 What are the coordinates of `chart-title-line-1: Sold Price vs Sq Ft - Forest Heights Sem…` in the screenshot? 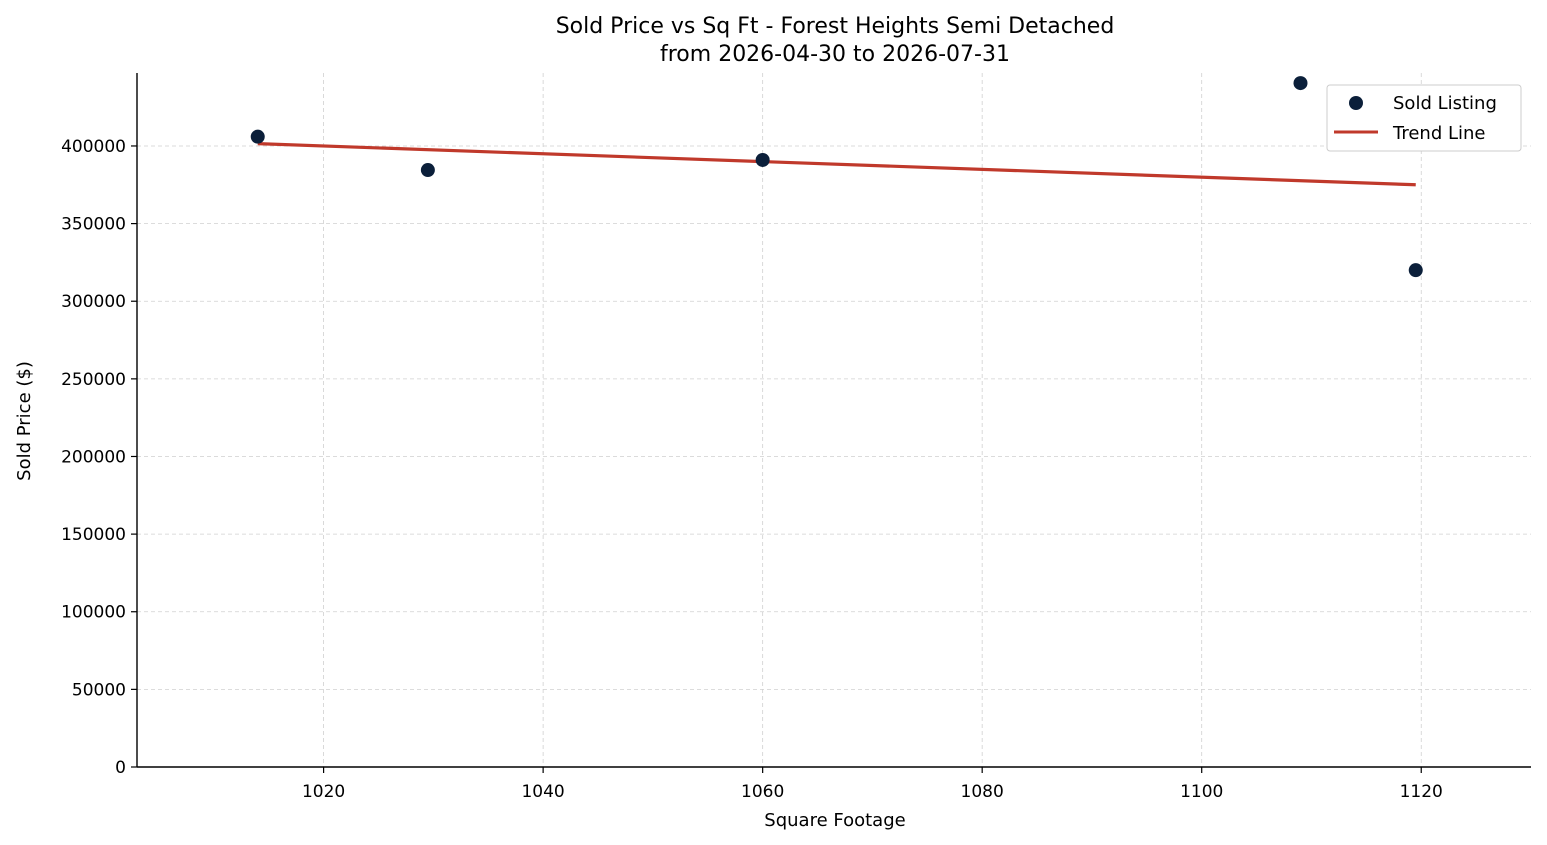 It's located at (835, 26).